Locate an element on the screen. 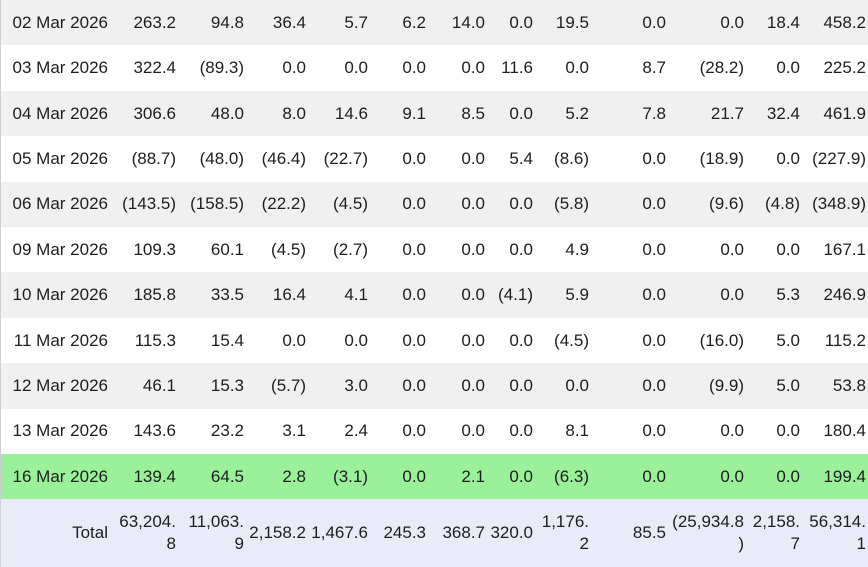 The height and width of the screenshot is (567, 868). value-cell: 15.3 is located at coordinates (227, 385).